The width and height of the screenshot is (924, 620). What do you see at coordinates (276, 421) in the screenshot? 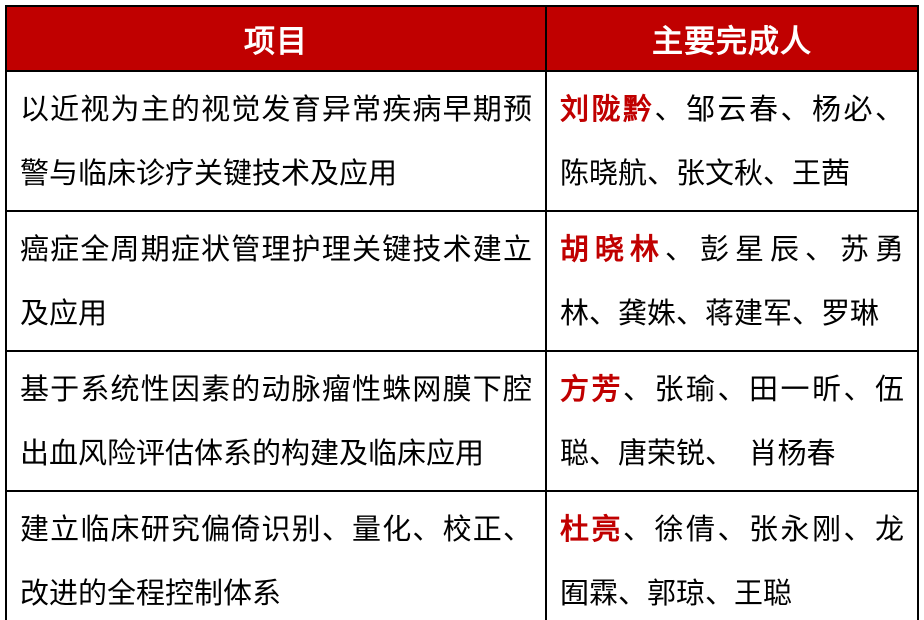
I see `project-title: 基于系统性因素的动脉瘤性蛛网膜下腔出血风险评估体系的构建及临床应用` at bounding box center [276, 421].